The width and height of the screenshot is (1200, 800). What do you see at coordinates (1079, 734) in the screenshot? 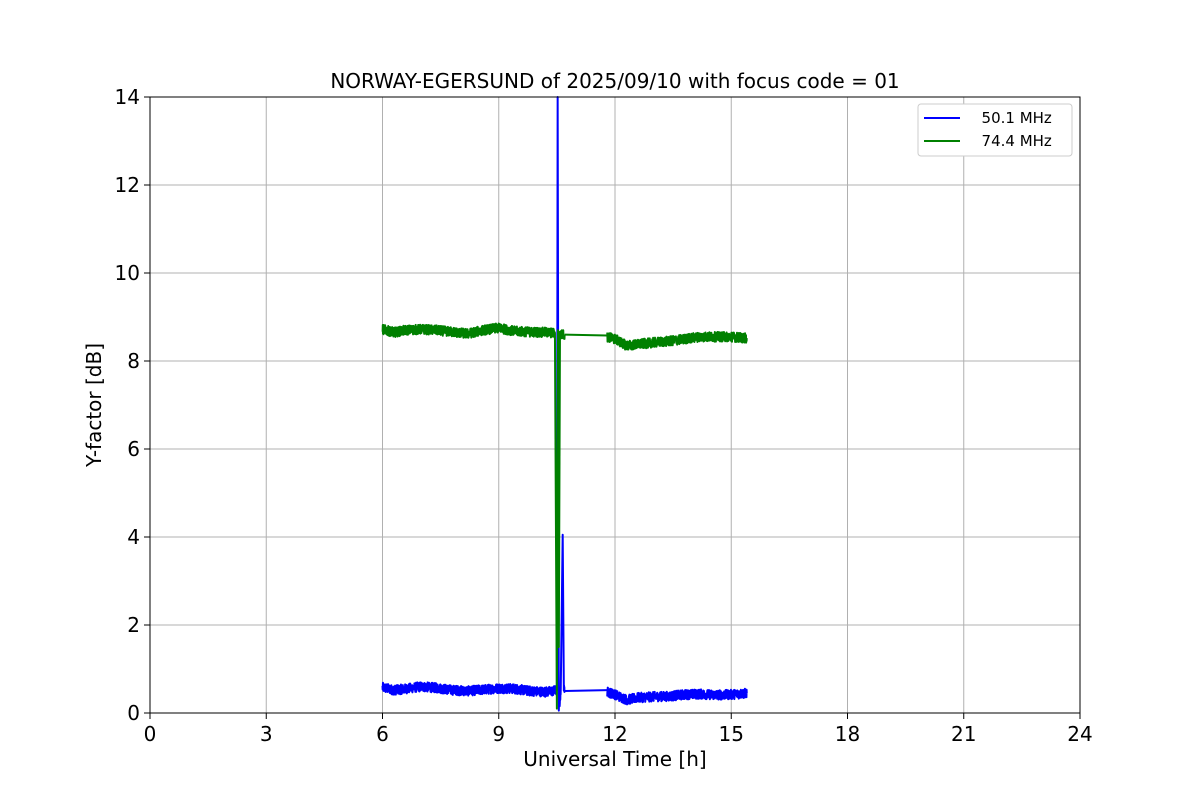
I see `x-tick-label-8: 24` at bounding box center [1079, 734].